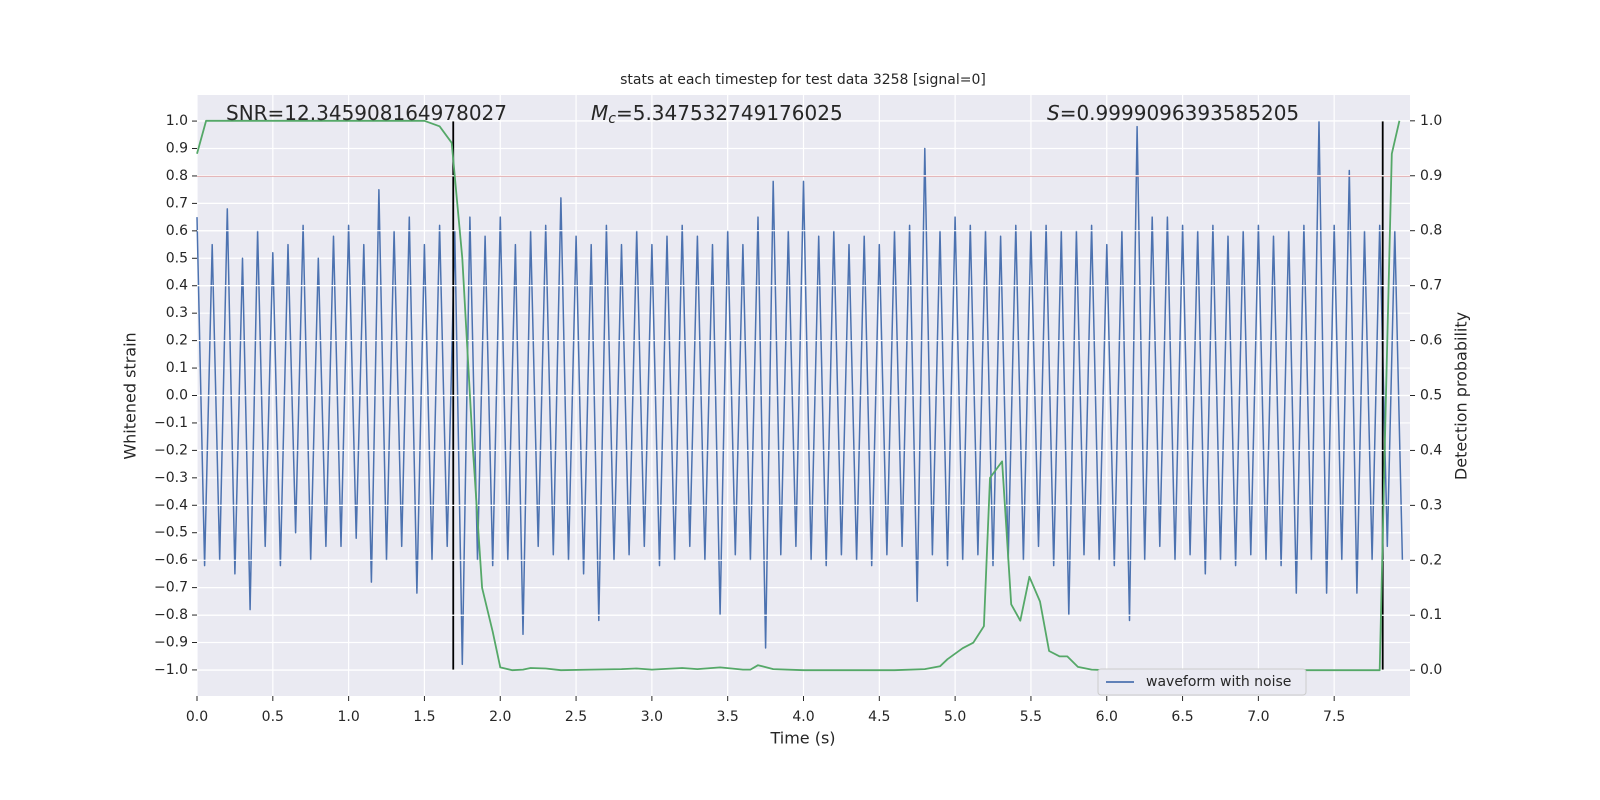 The width and height of the screenshot is (1600, 800). I want to click on y-tick-label: −0.9, so click(171, 642).